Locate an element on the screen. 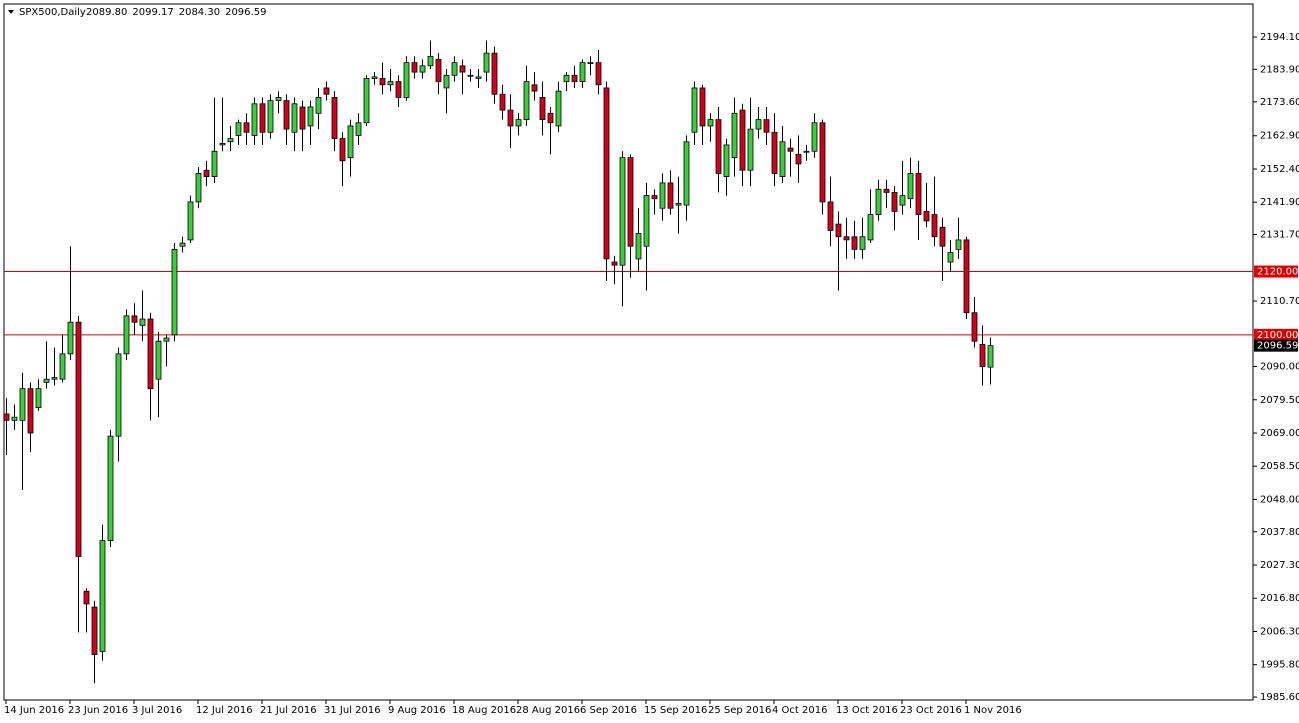  y-tick-label: 2110.70 is located at coordinates (1279, 301).